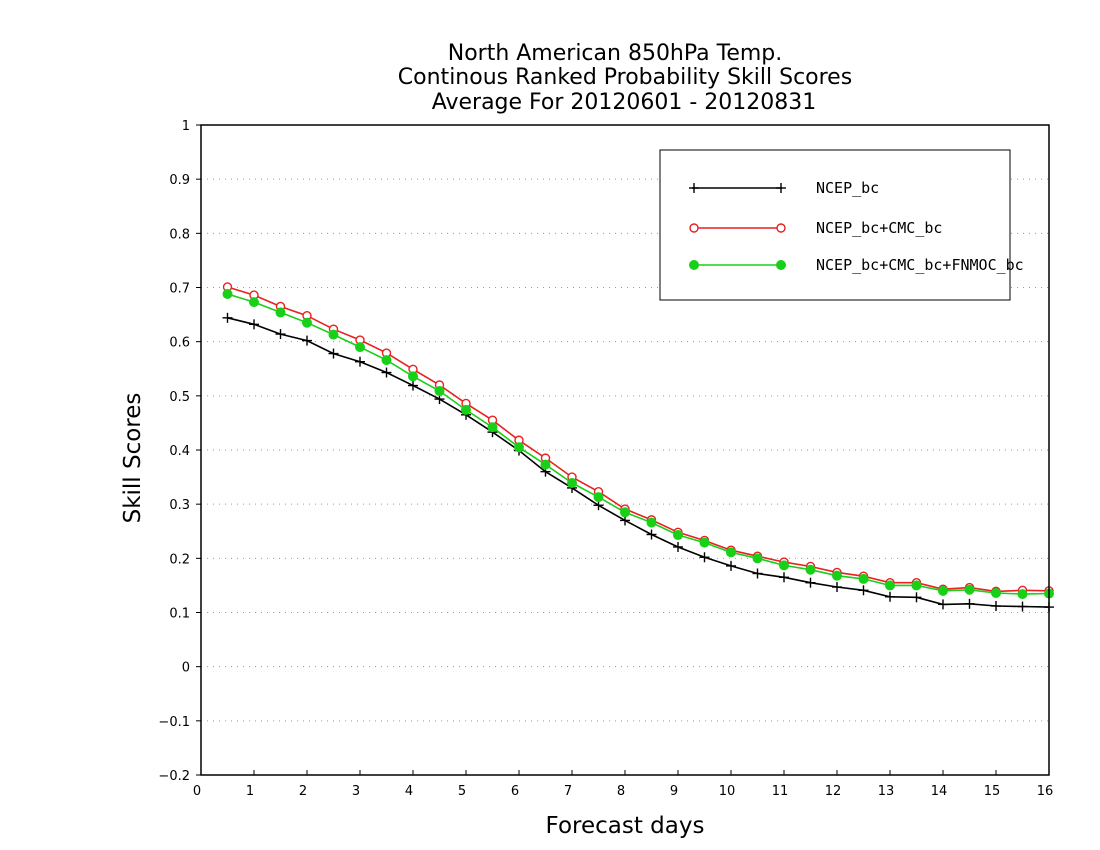 This screenshot has height=850, width=1100. I want to click on y-tick-label: −0.2, so click(174, 776).